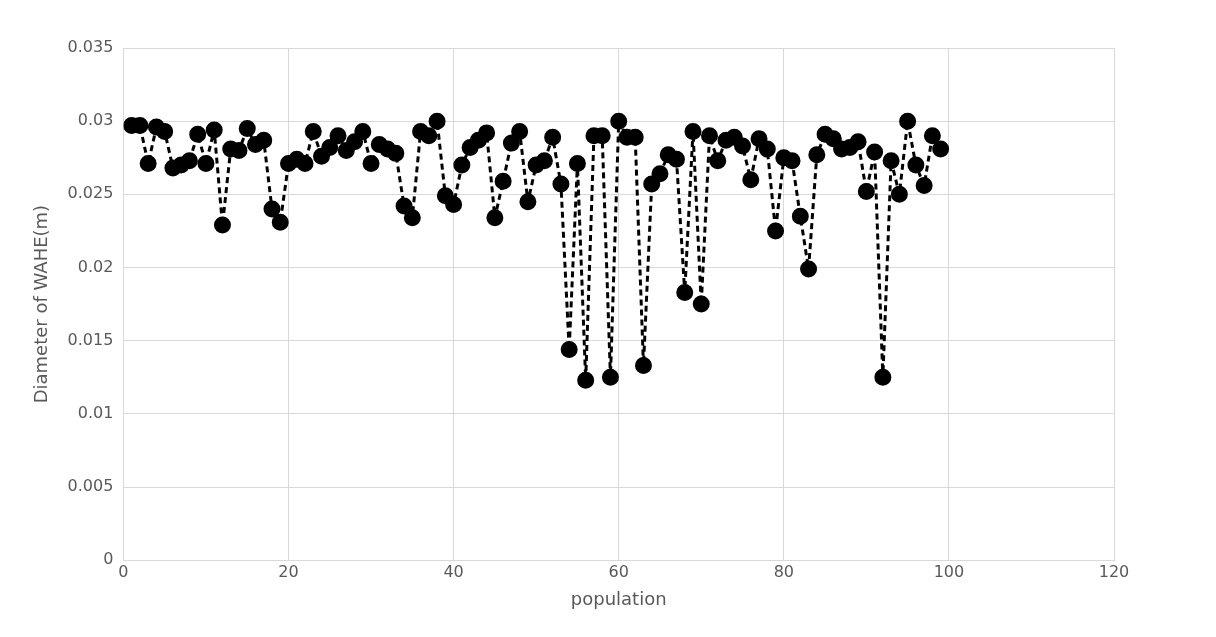 This screenshot has width=1216, height=637. Describe the element at coordinates (90, 47) in the screenshot. I see `y-tick-label: 0.035` at that location.